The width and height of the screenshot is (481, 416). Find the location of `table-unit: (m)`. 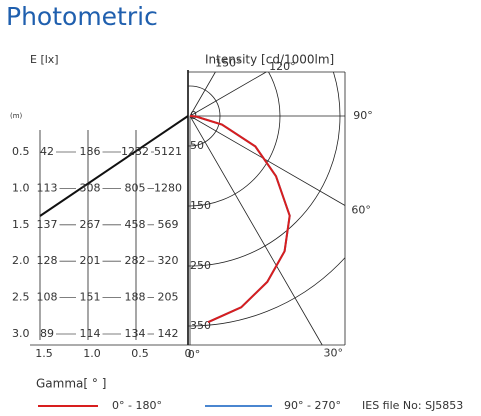

table-unit: (m) is located at coordinates (16, 116).